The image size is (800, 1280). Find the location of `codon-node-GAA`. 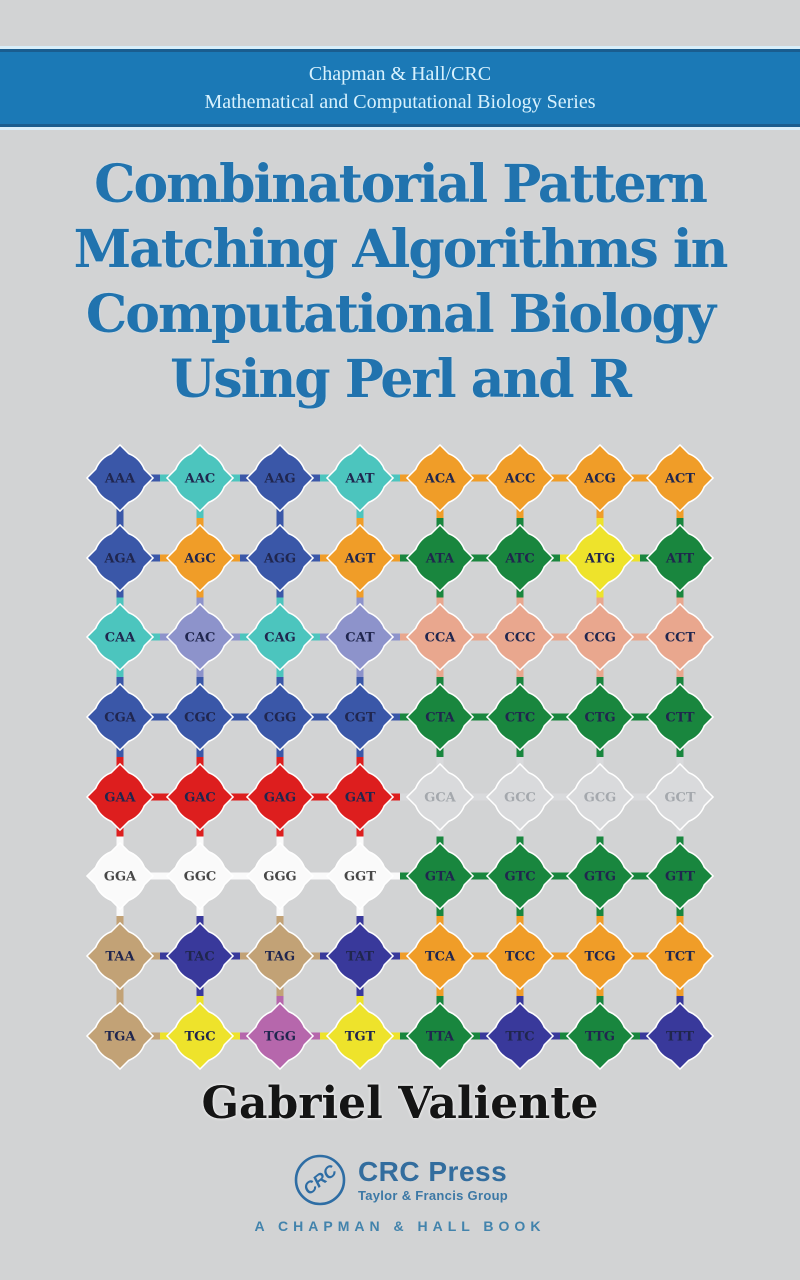

codon-node-GAA is located at coordinates (120, 797).